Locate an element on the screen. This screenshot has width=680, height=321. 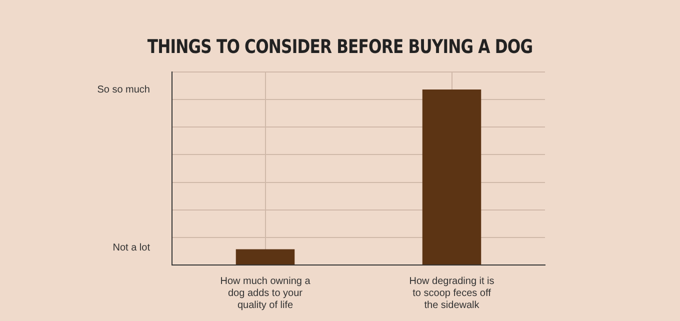
text: So so much is located at coordinates (123, 90).